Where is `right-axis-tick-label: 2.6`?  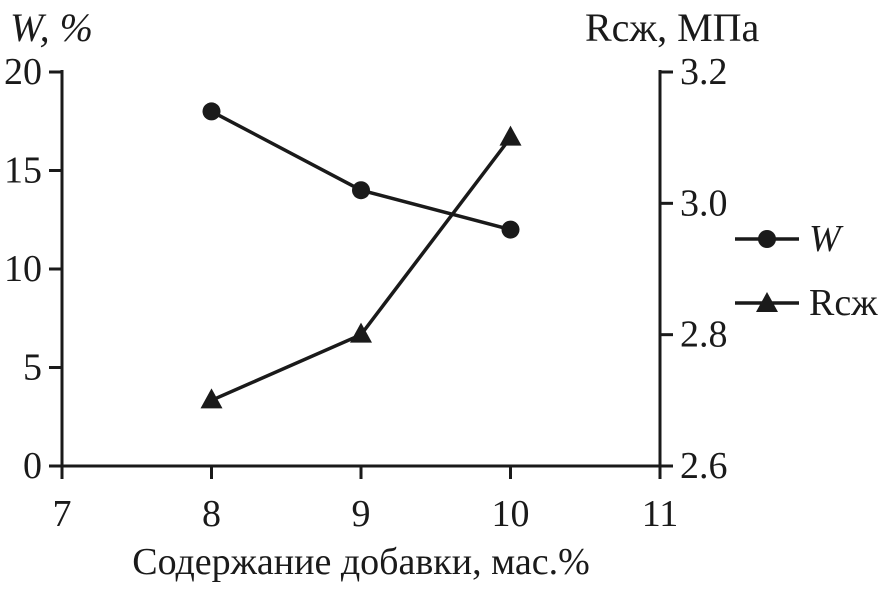 right-axis-tick-label: 2.6 is located at coordinates (704, 466).